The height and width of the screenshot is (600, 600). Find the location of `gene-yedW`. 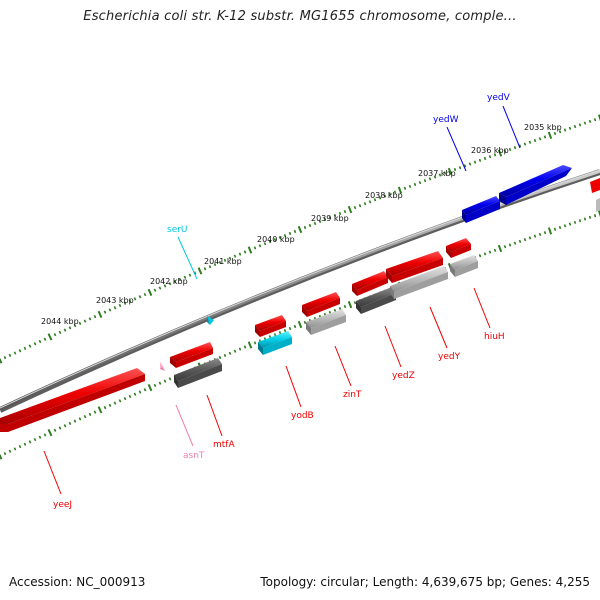

gene-yedW is located at coordinates (481, 209).